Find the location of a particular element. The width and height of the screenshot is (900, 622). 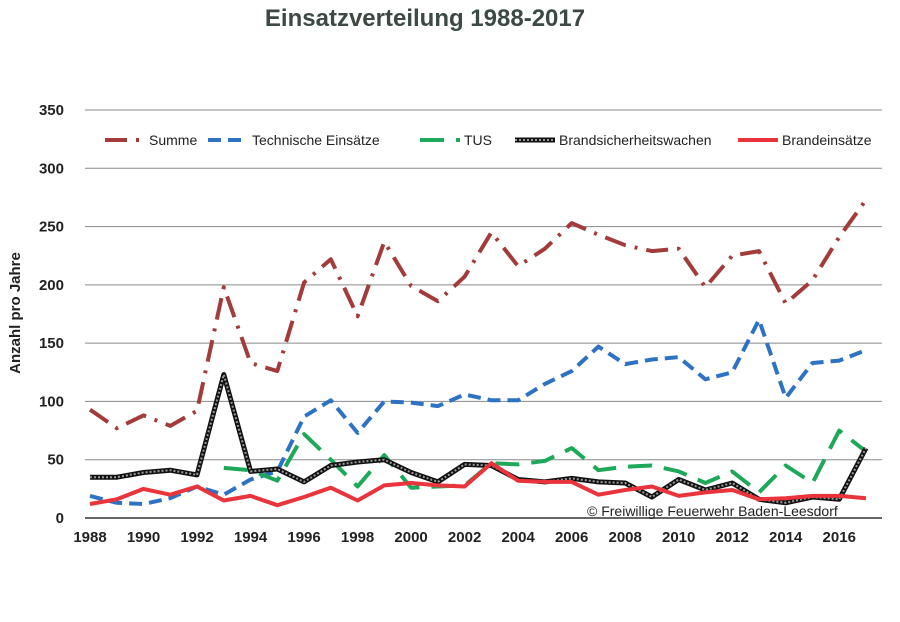

y-axis-label: Anzahl pro Jahre is located at coordinates (15, 313).